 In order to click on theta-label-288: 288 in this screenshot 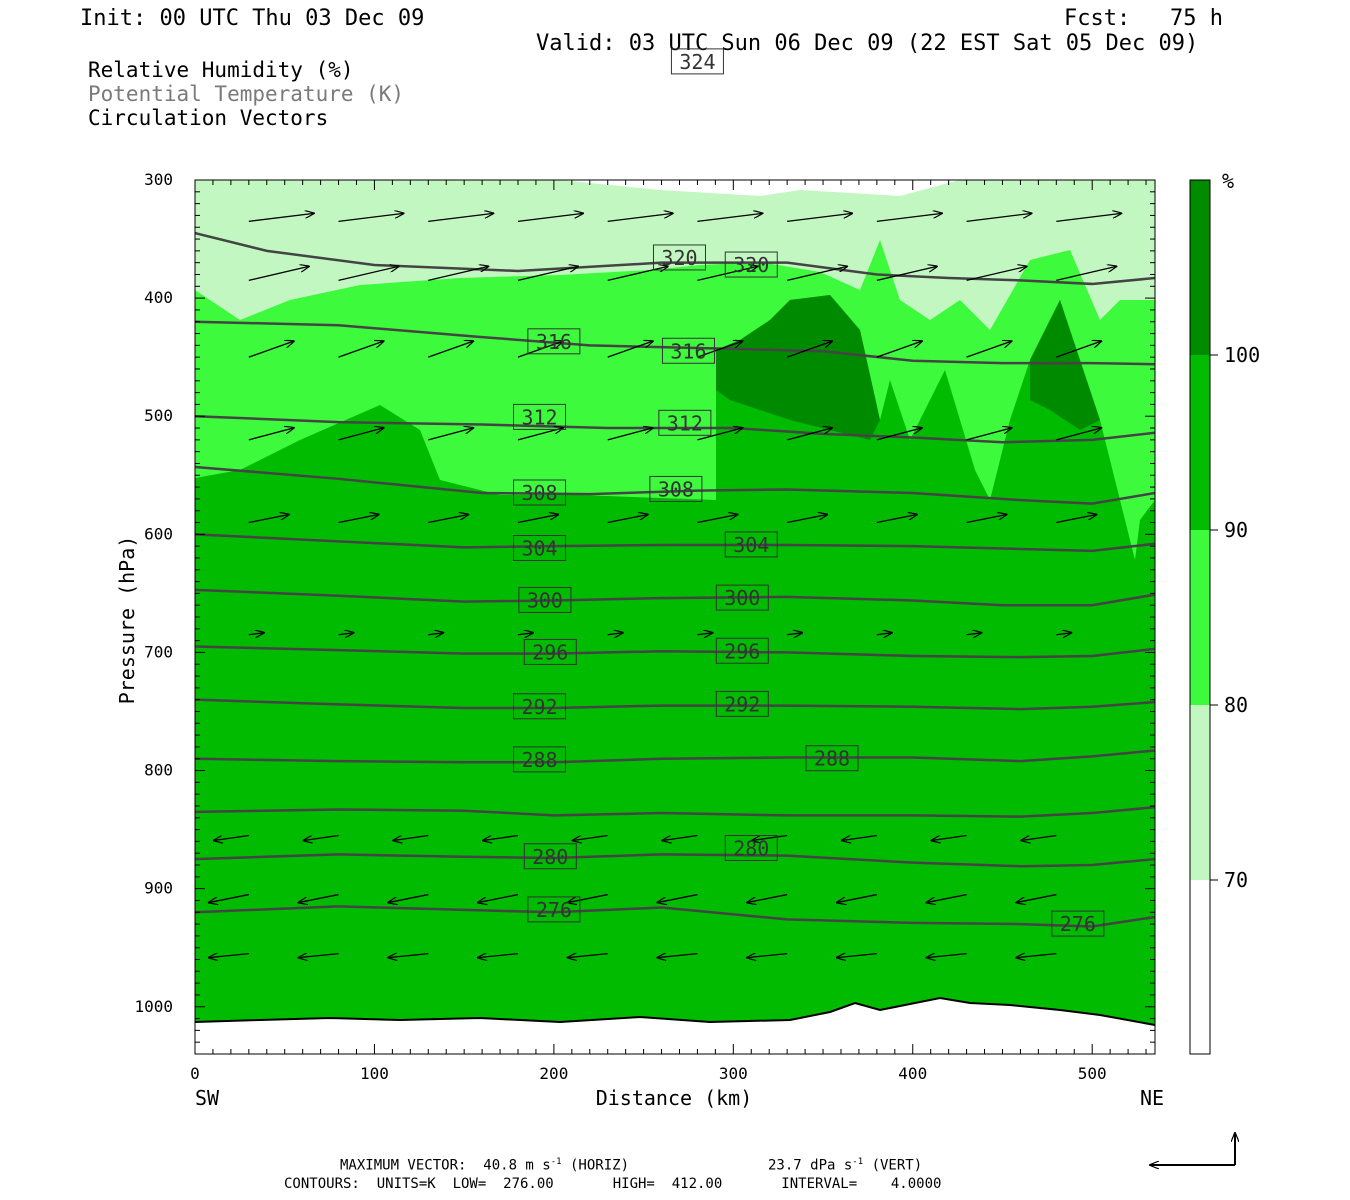, I will do `click(832, 759)`.